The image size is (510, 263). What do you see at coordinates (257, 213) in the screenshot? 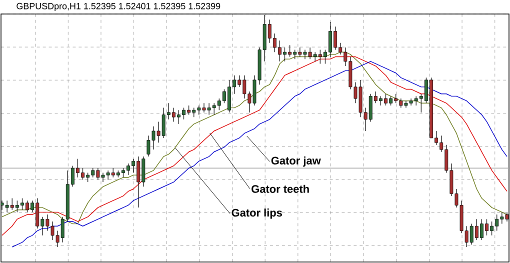
I see `annotation: Gator lips` at bounding box center [257, 213].